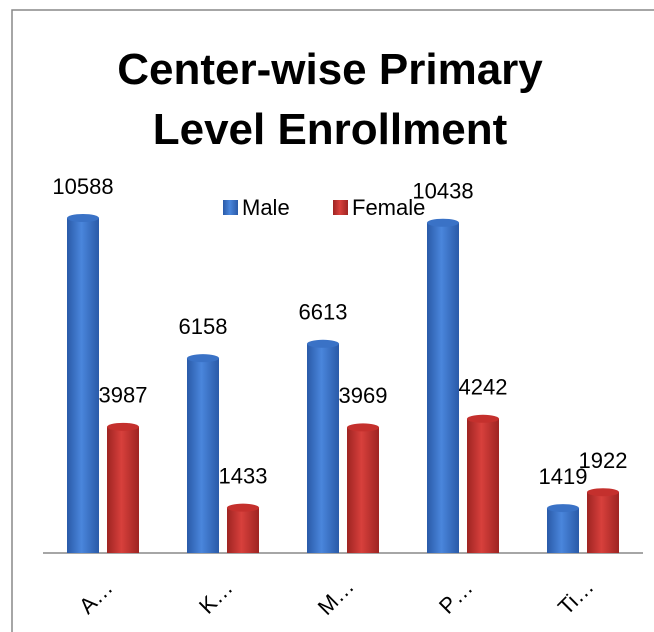 The image size is (654, 632). Describe the element at coordinates (563, 476) in the screenshot. I see `data-label: 1419` at that location.